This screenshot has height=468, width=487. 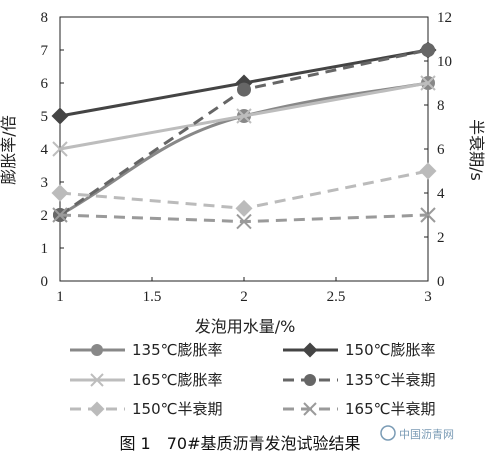 I want to click on x-tick-label: 1.5, so click(x=152, y=297).